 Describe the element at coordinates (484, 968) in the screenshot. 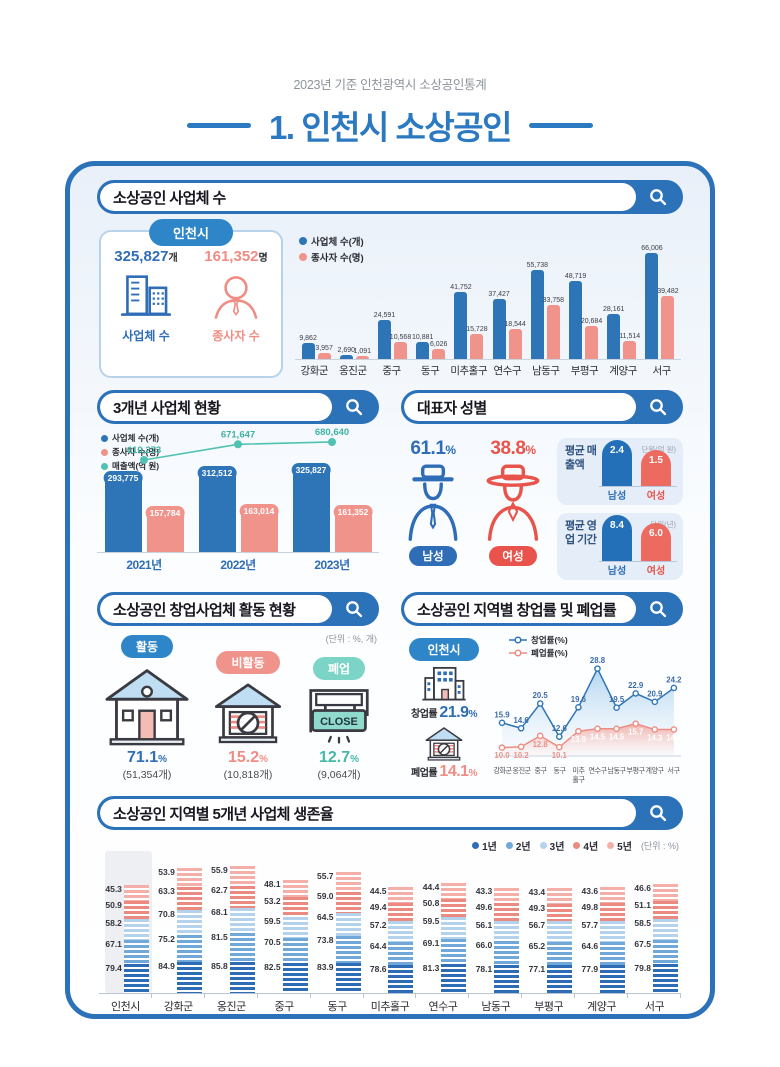

I see `survival-value-label: 78.1` at that location.